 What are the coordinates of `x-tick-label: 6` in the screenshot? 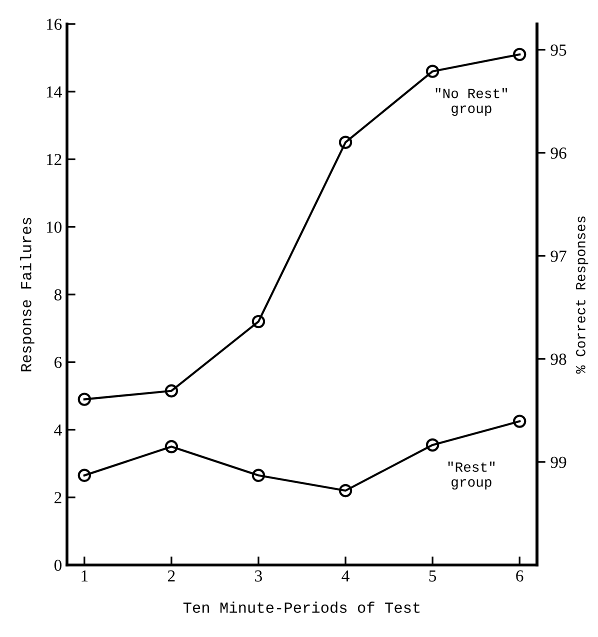 It's located at (520, 576).